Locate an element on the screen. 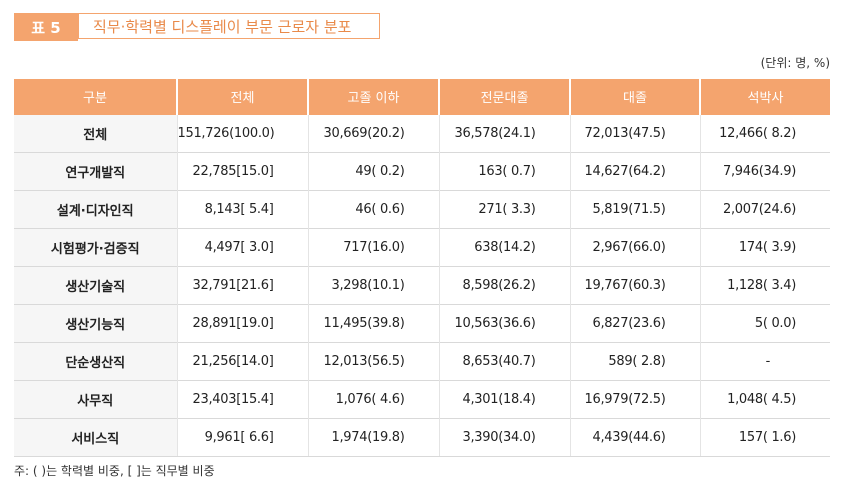 The height and width of the screenshot is (487, 844). row-label: 단순생산직 is located at coordinates (95, 361).